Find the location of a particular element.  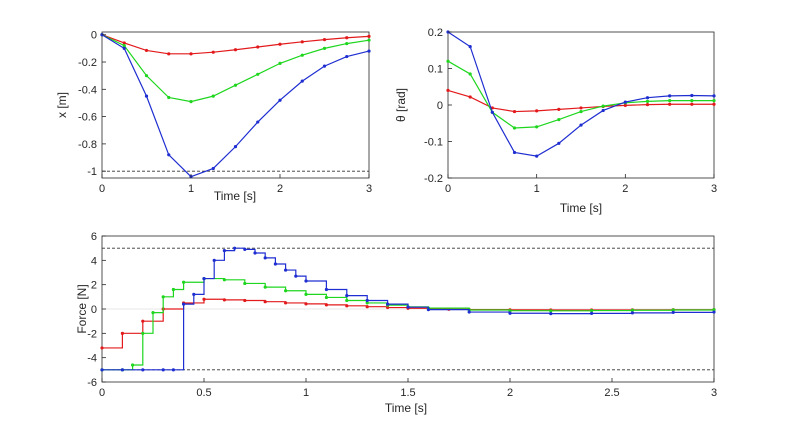

y-tick-label: 2 is located at coordinates (94, 286).